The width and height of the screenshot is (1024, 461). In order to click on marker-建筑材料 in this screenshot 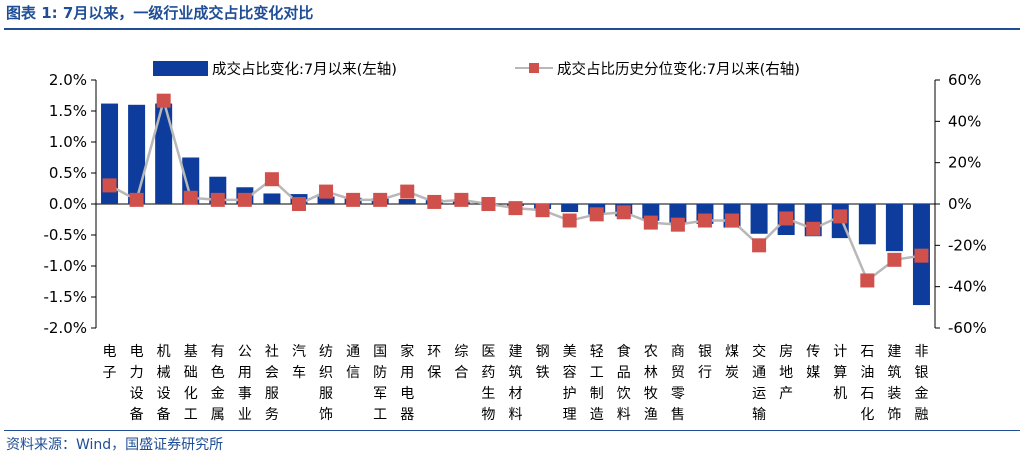, I will do `click(515, 208)`.